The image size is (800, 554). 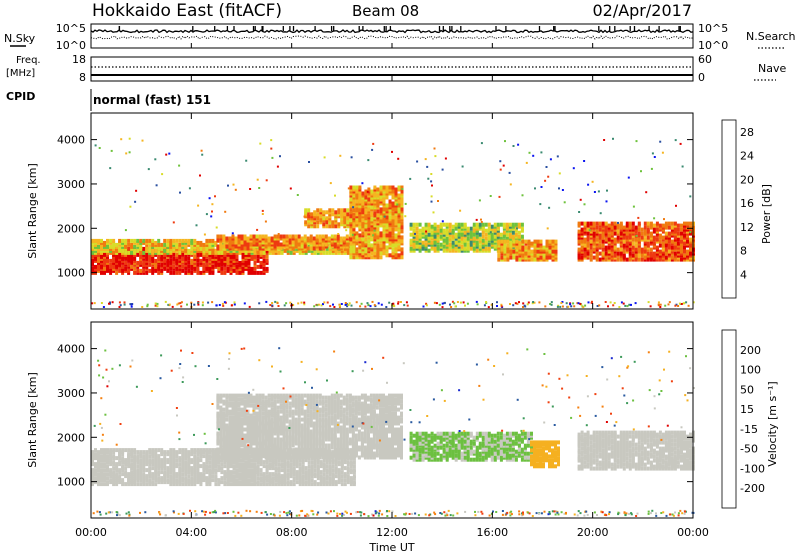 What do you see at coordinates (82, 77) in the screenshot?
I see `freq-tick-bottom: 8` at bounding box center [82, 77].